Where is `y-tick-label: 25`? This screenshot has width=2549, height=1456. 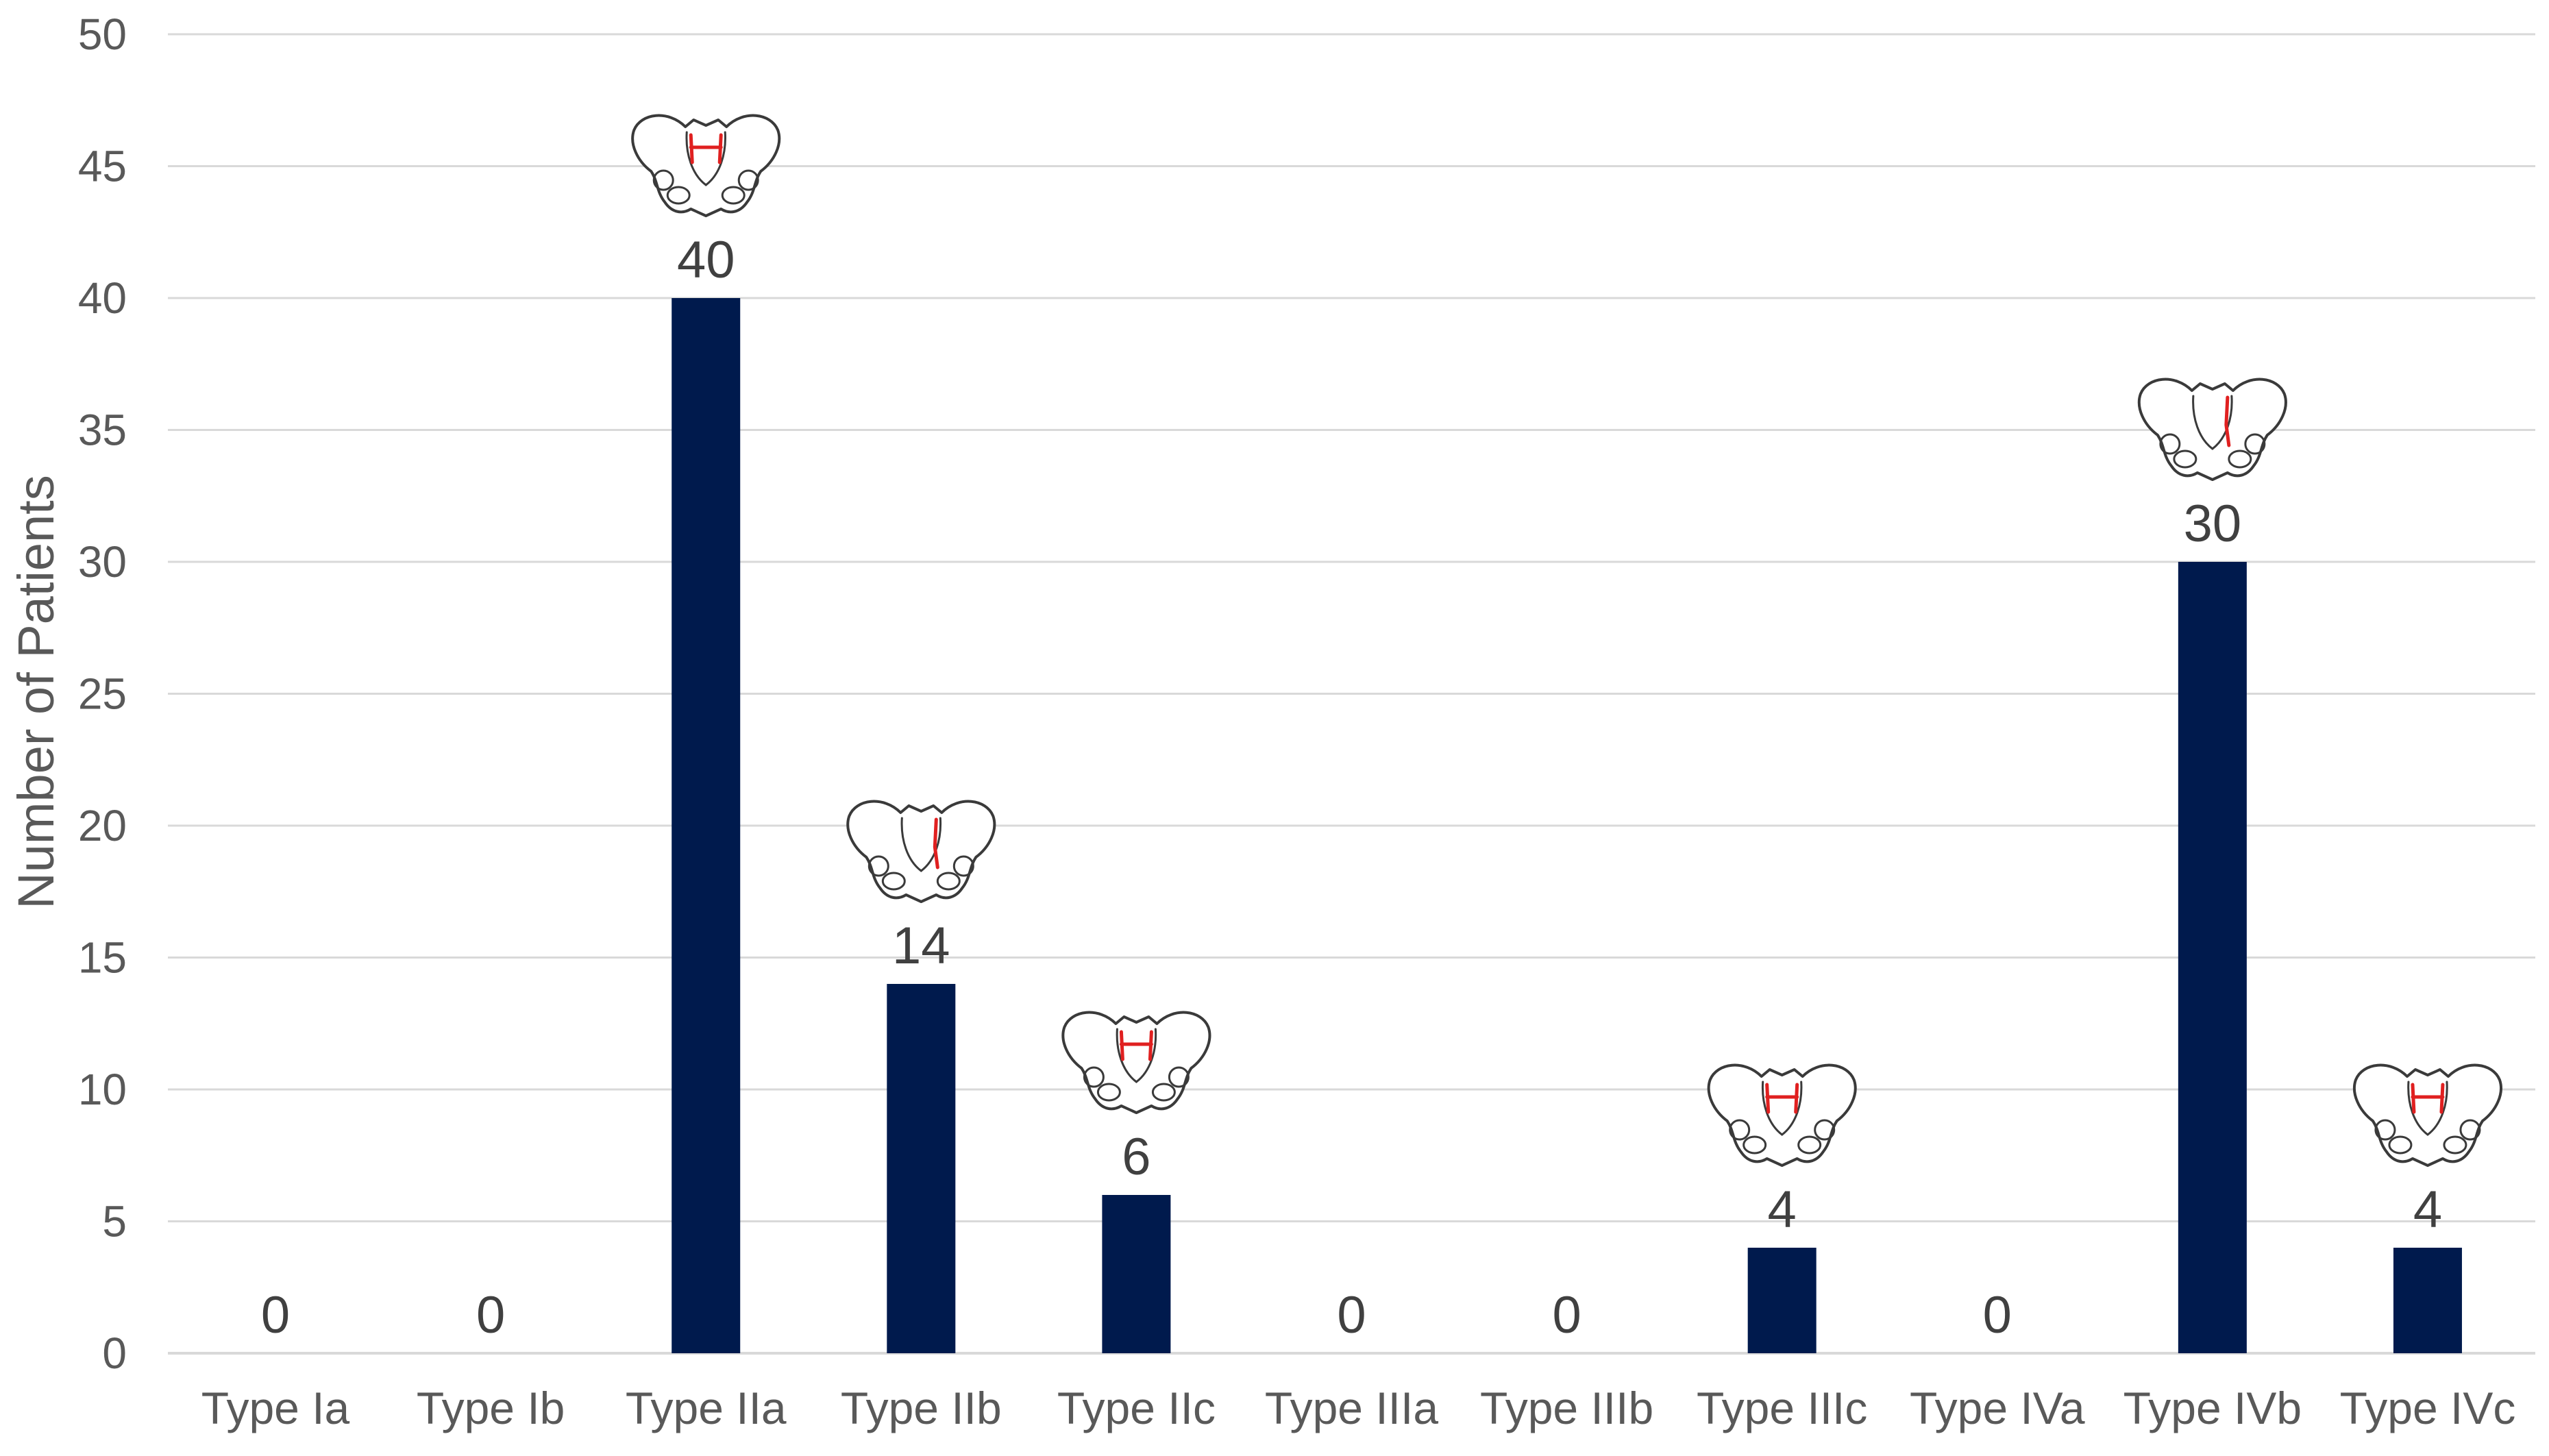 y-tick-label: 25 is located at coordinates (102, 694).